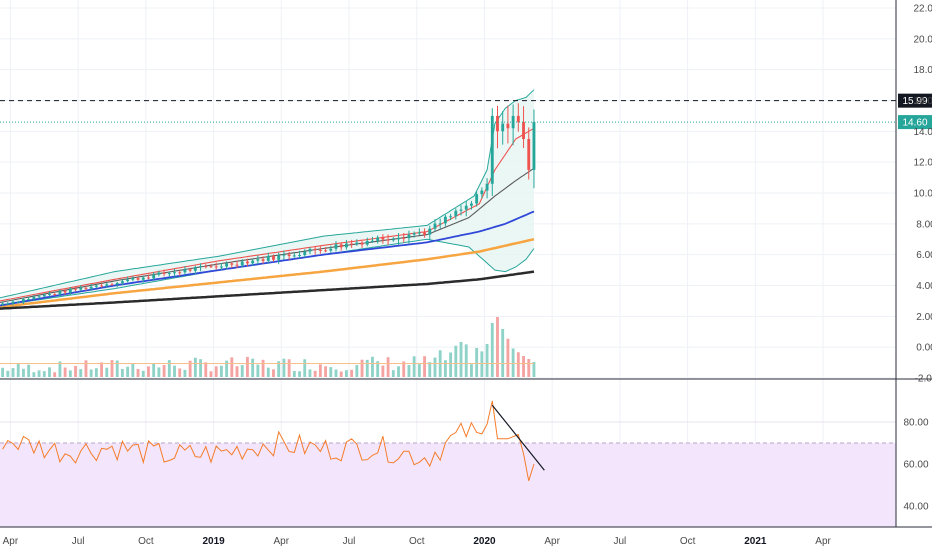 The image size is (932, 550). Describe the element at coordinates (922, 39) in the screenshot. I see `price-tick-label: 20.00` at that location.